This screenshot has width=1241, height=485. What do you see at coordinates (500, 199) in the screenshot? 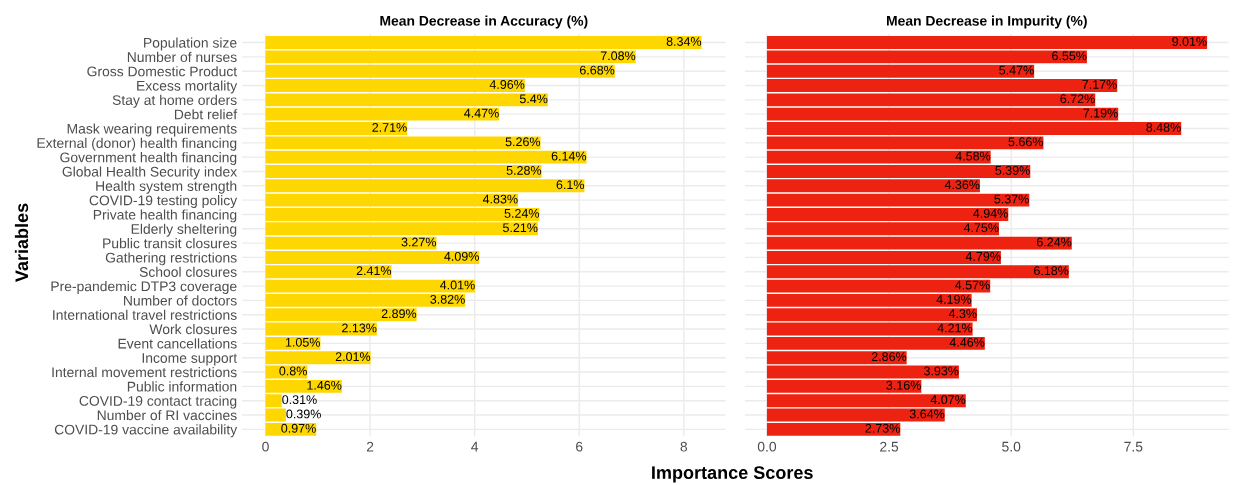
I see `data-label: 4.83%` at bounding box center [500, 199].